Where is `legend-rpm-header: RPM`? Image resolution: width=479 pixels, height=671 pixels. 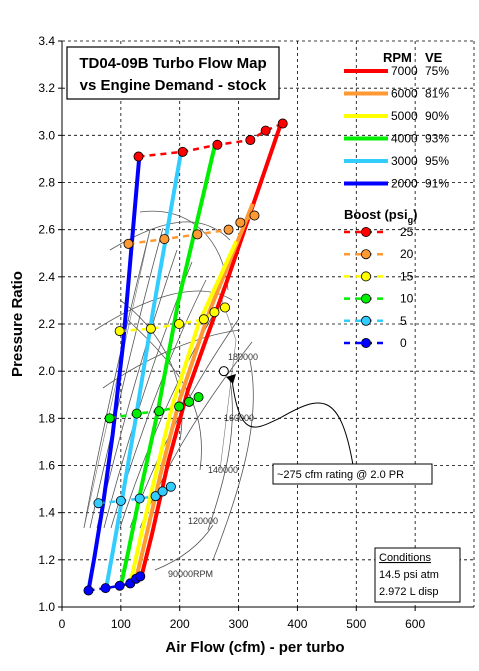 legend-rpm-header: RPM is located at coordinates (397, 57).